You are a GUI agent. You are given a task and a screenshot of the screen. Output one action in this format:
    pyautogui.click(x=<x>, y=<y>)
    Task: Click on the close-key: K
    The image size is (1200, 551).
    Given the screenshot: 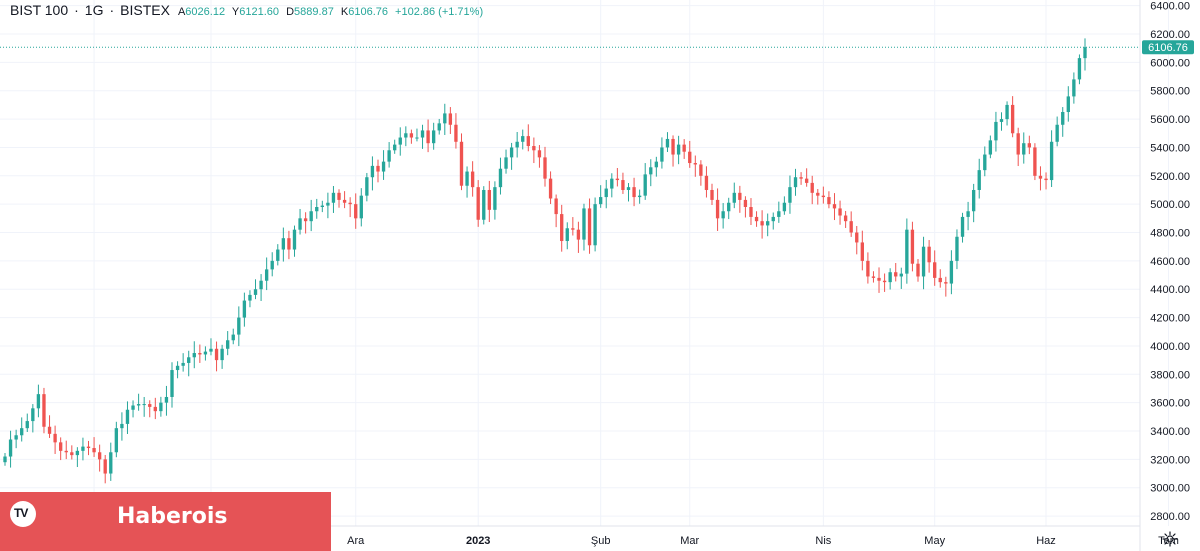 What is the action you would take?
    pyautogui.click(x=344, y=12)
    